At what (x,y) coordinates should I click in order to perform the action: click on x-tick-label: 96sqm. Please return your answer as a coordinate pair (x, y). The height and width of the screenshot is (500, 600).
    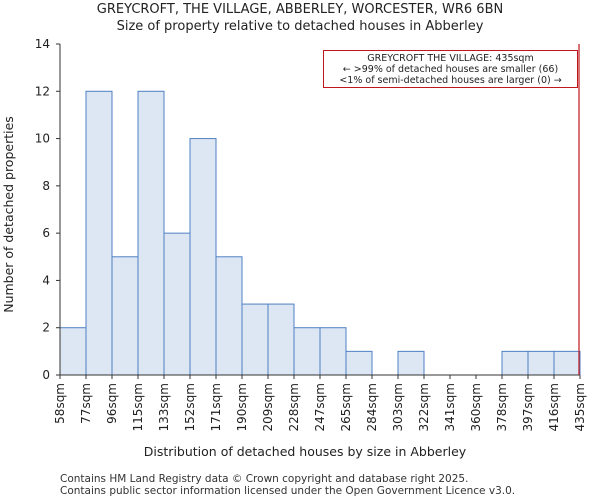
    Looking at the image, I should click on (112, 403).